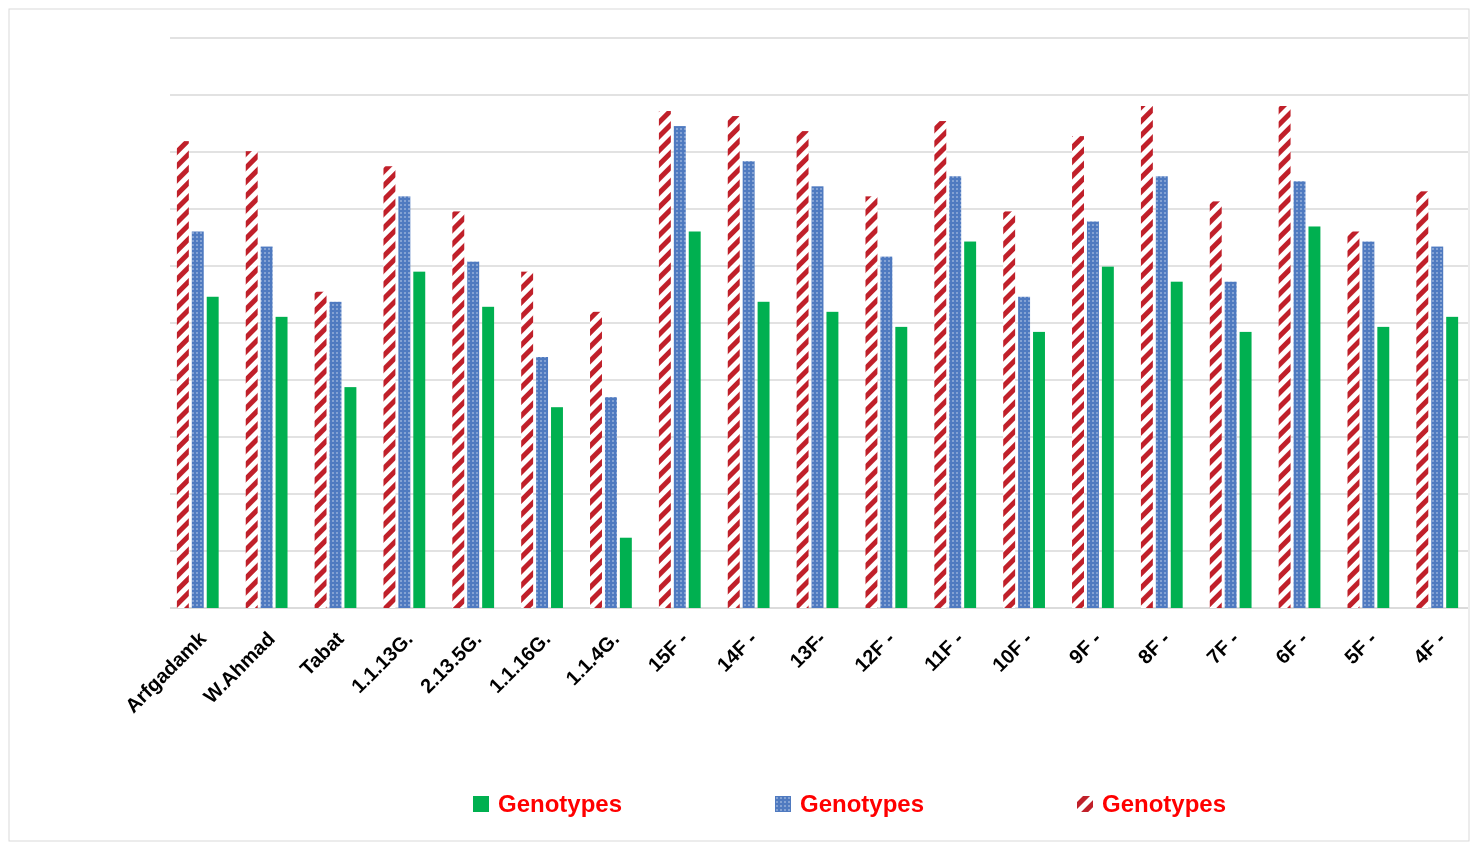 The height and width of the screenshot is (842, 1470). I want to click on x-tick-label: 14F -, so click(736, 651).